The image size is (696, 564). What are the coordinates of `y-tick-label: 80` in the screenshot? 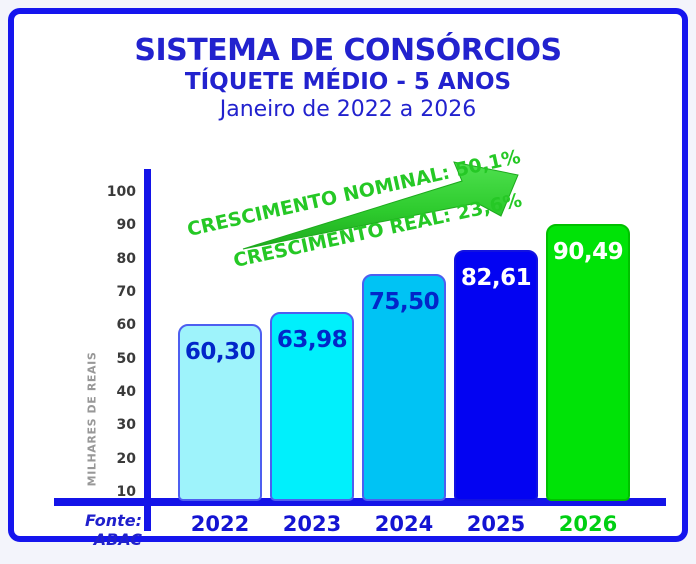 It's located at (126, 258).